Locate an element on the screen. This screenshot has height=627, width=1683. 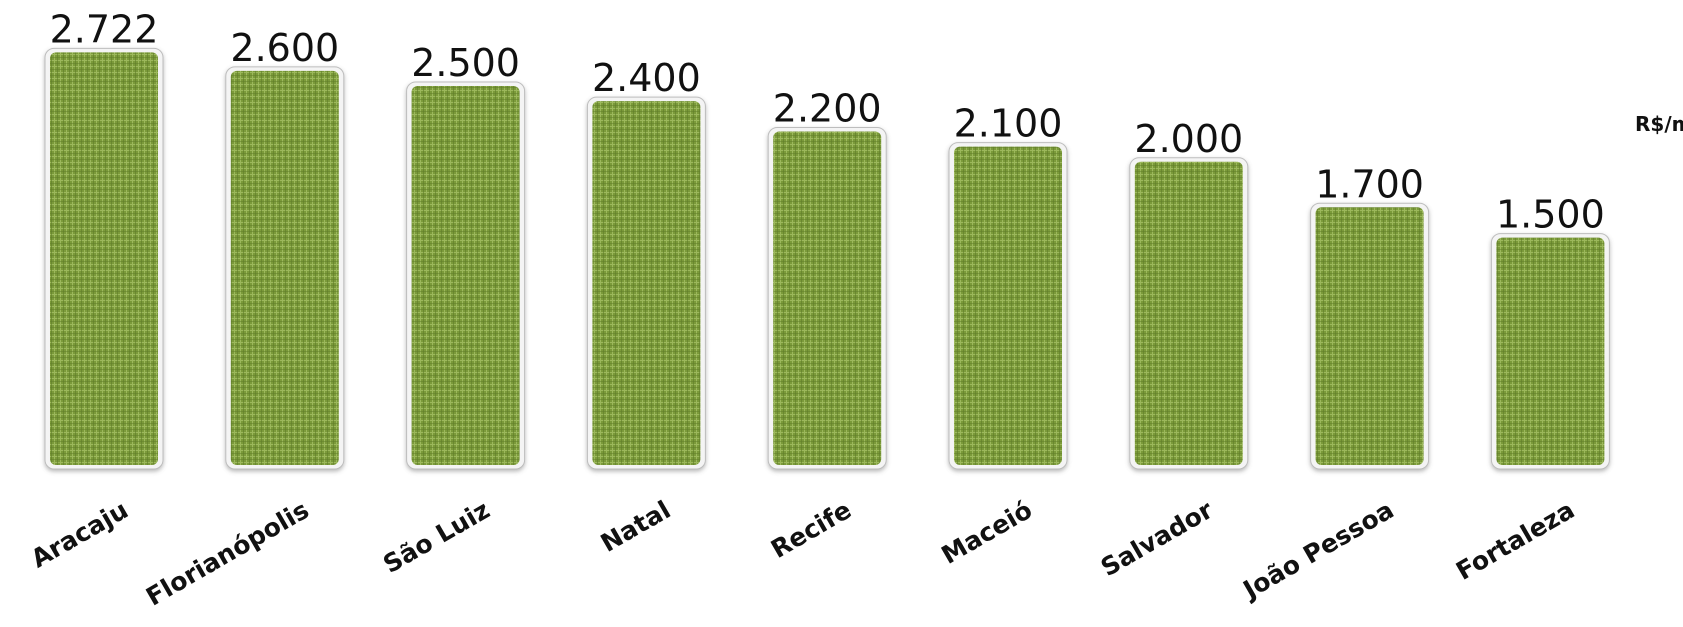
unit-text: R$/m2 is located at coordinates (1659, 122).